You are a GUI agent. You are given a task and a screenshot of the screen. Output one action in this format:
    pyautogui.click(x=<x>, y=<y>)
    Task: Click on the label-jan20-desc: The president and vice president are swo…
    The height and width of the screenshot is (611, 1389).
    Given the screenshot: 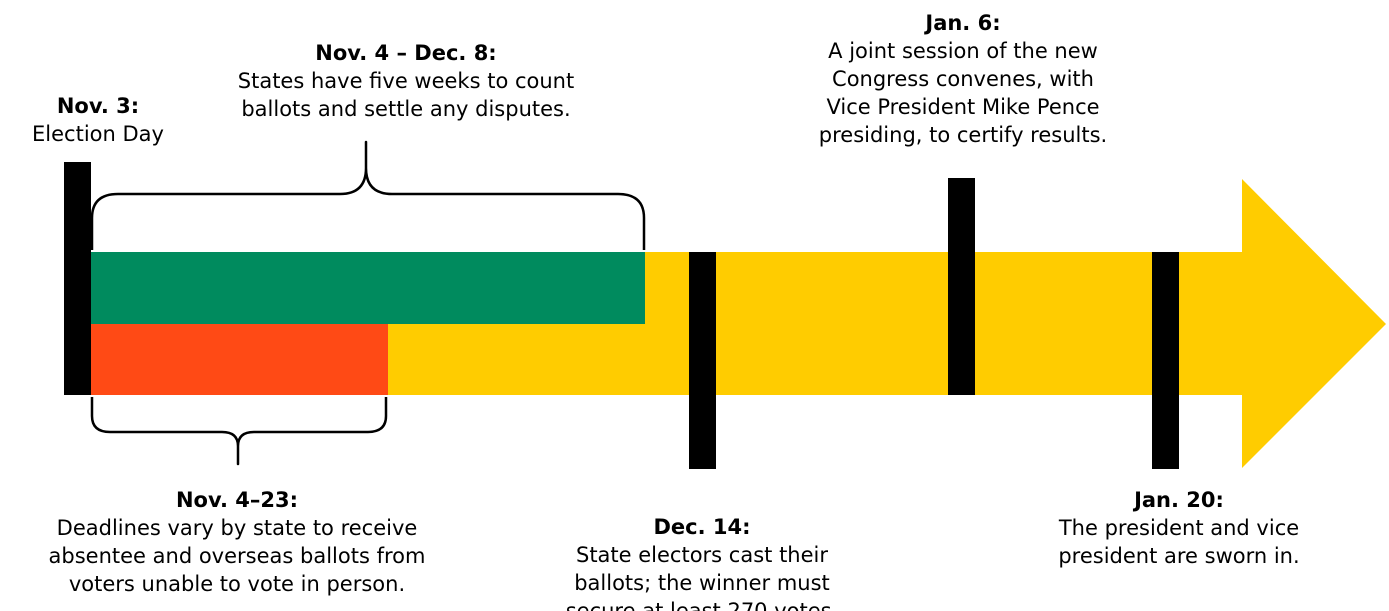 What is the action you would take?
    pyautogui.click(x=1179, y=542)
    